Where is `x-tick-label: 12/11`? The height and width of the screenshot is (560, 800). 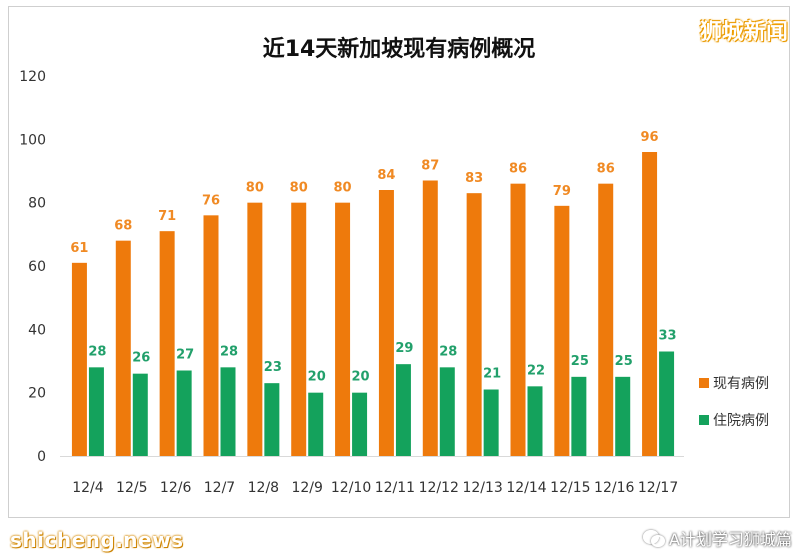 x-tick-label: 12/11 is located at coordinates (395, 488).